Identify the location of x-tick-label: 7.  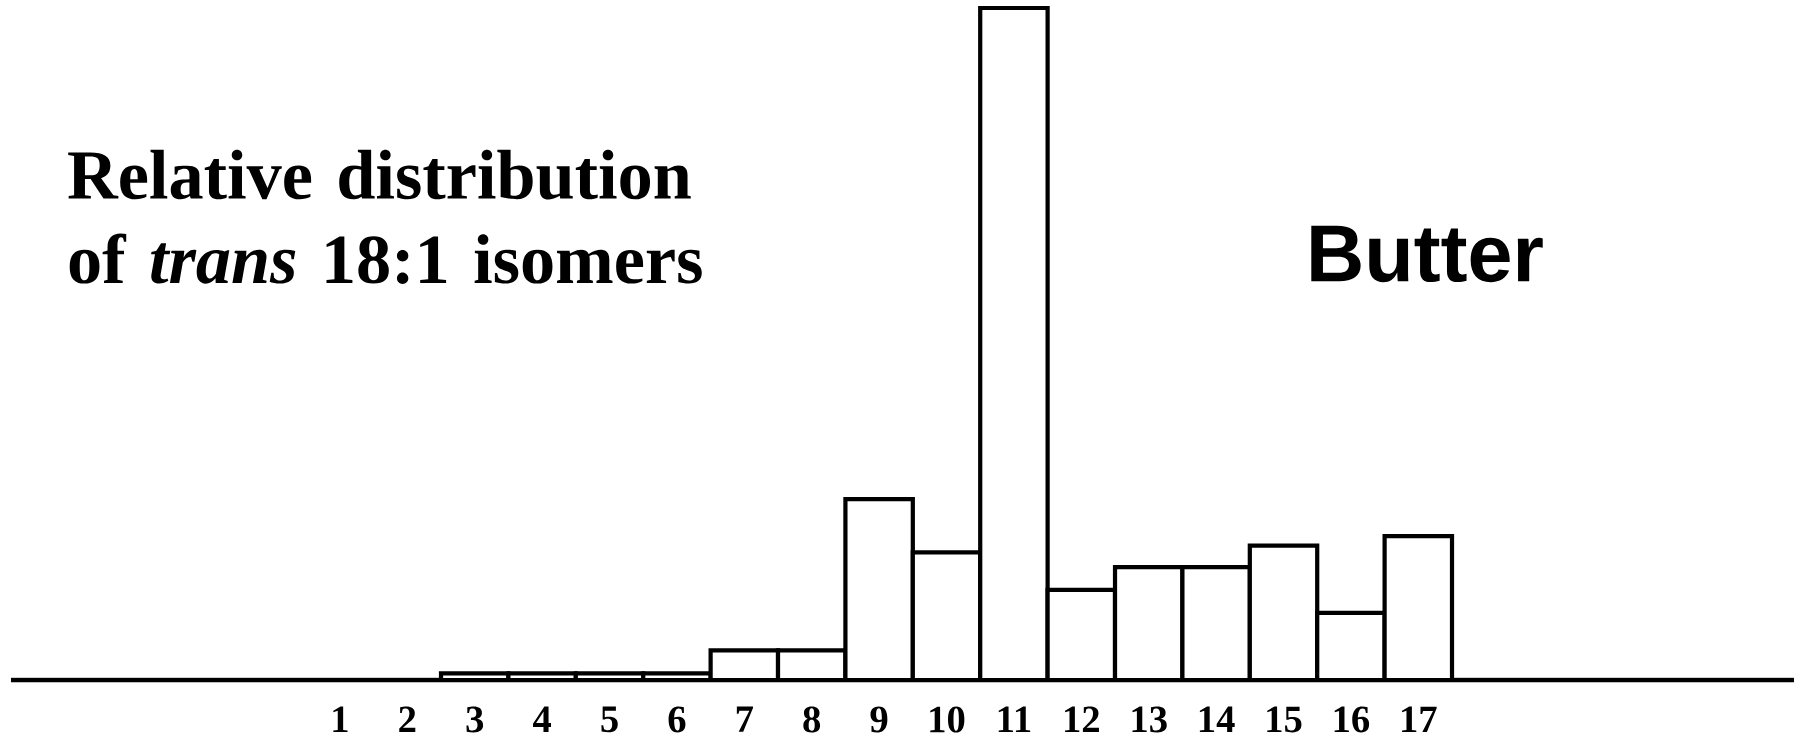
(745, 719).